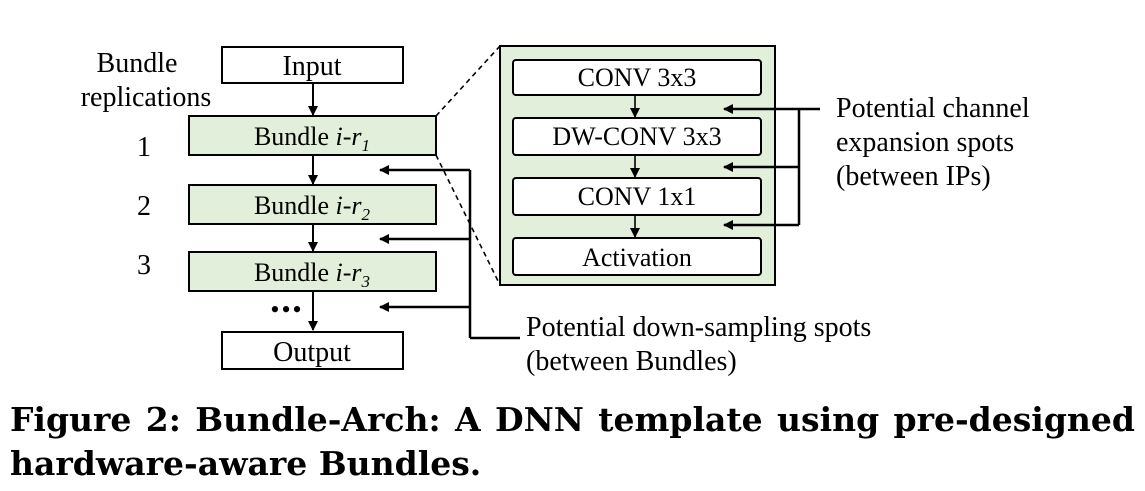 Image resolution: width=1145 pixels, height=491 pixels. I want to click on input-box: Input, so click(312, 65).